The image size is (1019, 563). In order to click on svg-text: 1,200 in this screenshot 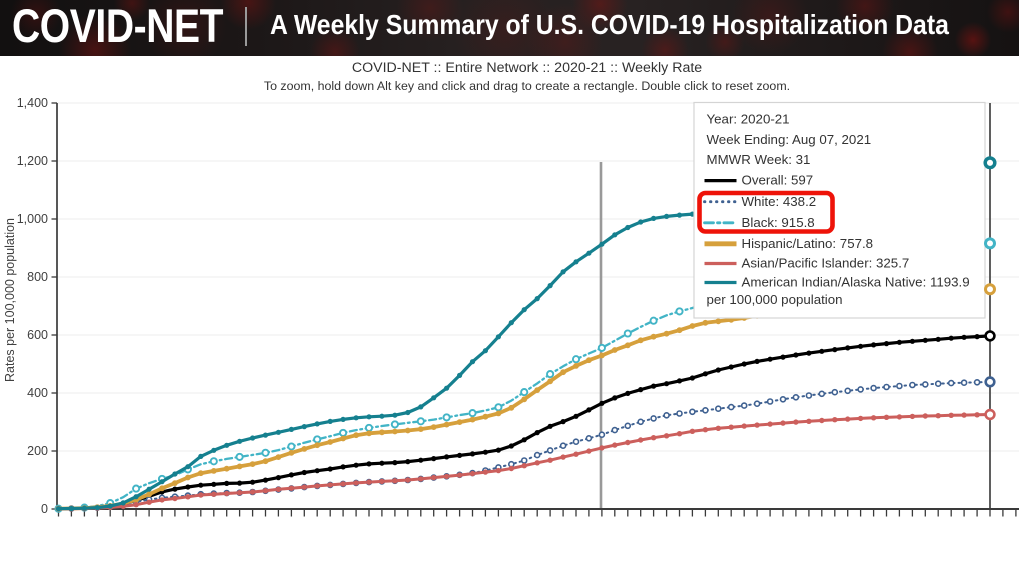, I will do `click(32, 161)`.